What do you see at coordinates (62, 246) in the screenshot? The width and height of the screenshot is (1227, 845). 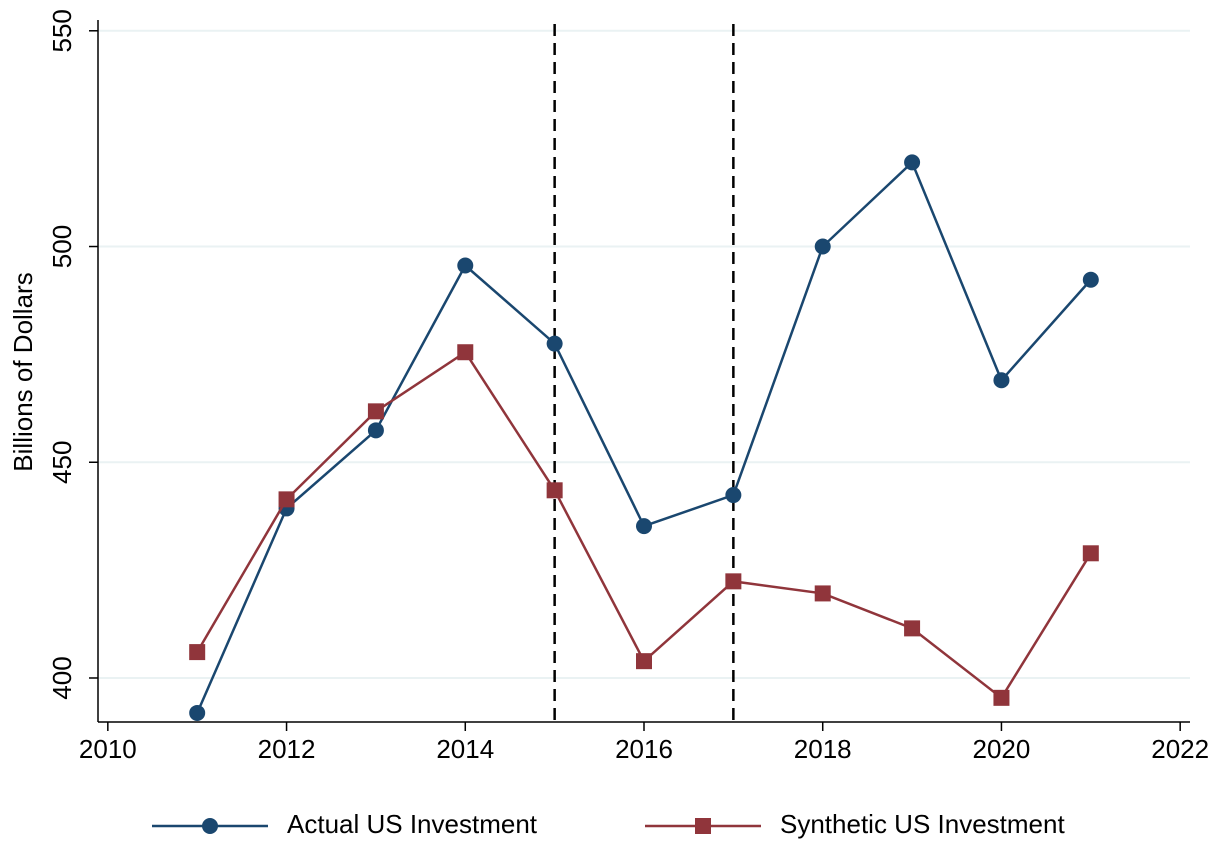 I see `y-tick-label: 500` at bounding box center [62, 246].